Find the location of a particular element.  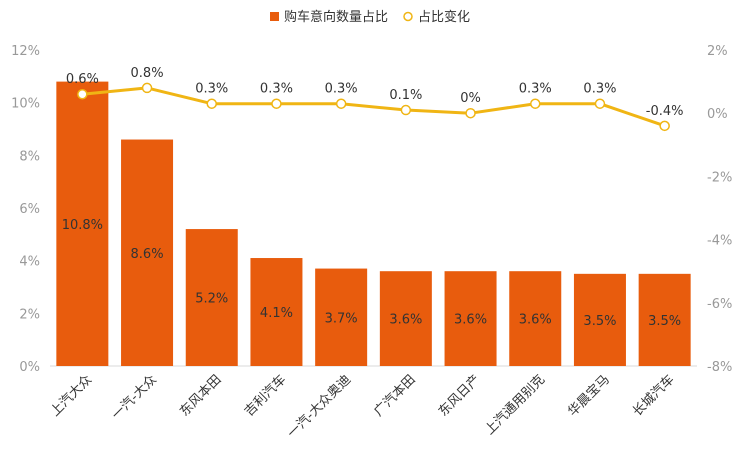

y-left-tick-label: 0% is located at coordinates (29, 367).